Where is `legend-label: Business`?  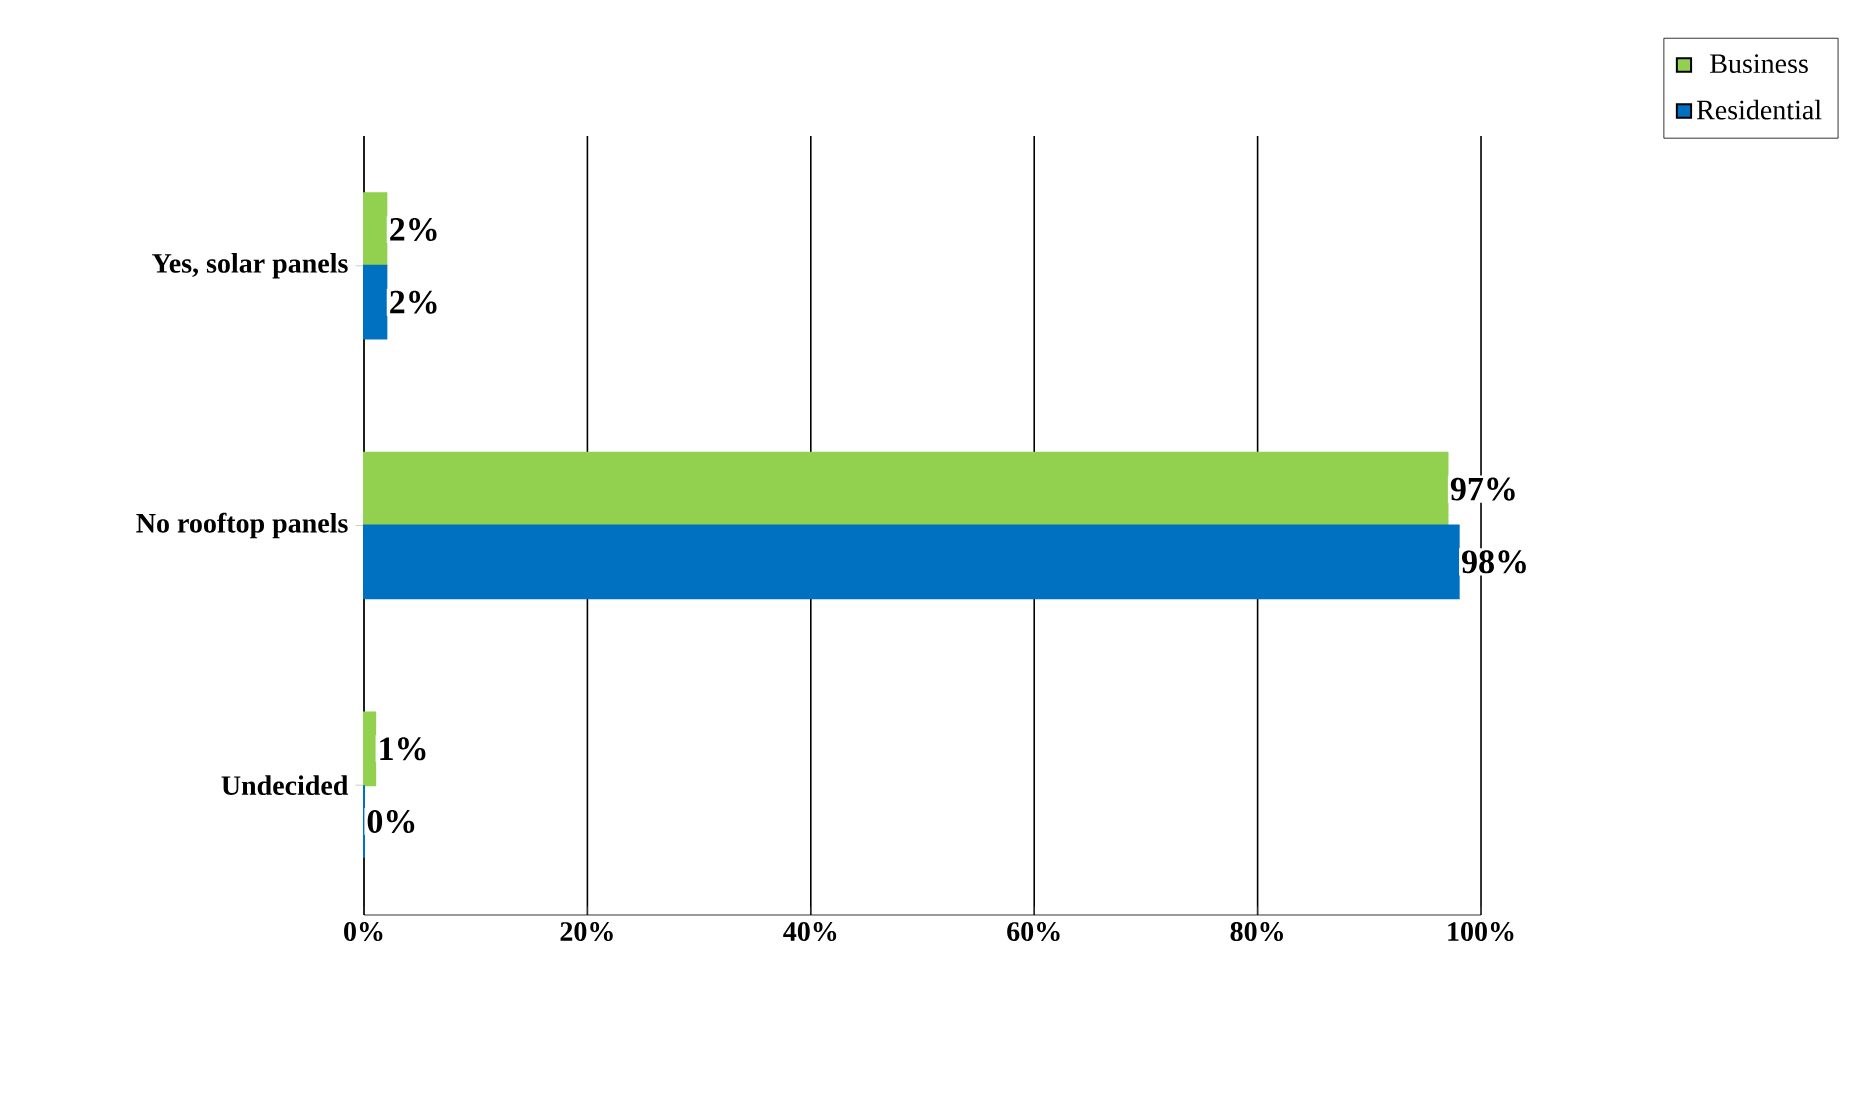
legend-label: Business is located at coordinates (1759, 64).